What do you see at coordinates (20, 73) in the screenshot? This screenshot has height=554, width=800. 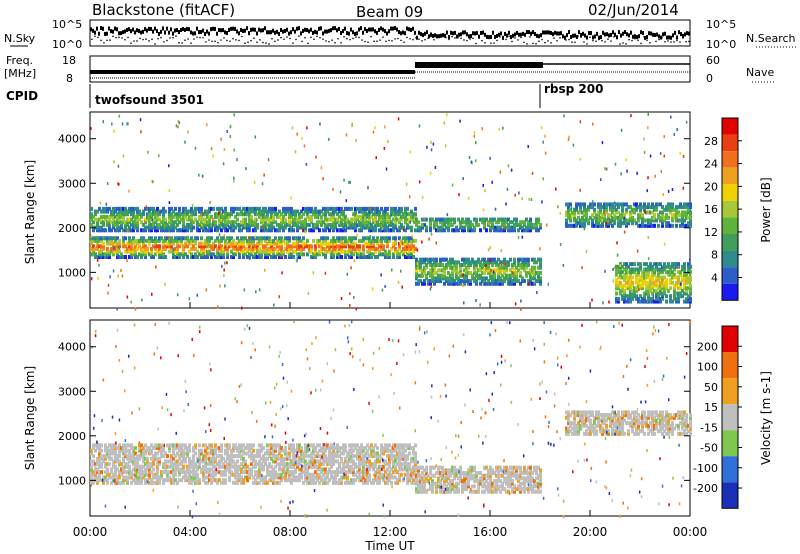 I see `freq-unit-label: [MHz]` at bounding box center [20, 73].